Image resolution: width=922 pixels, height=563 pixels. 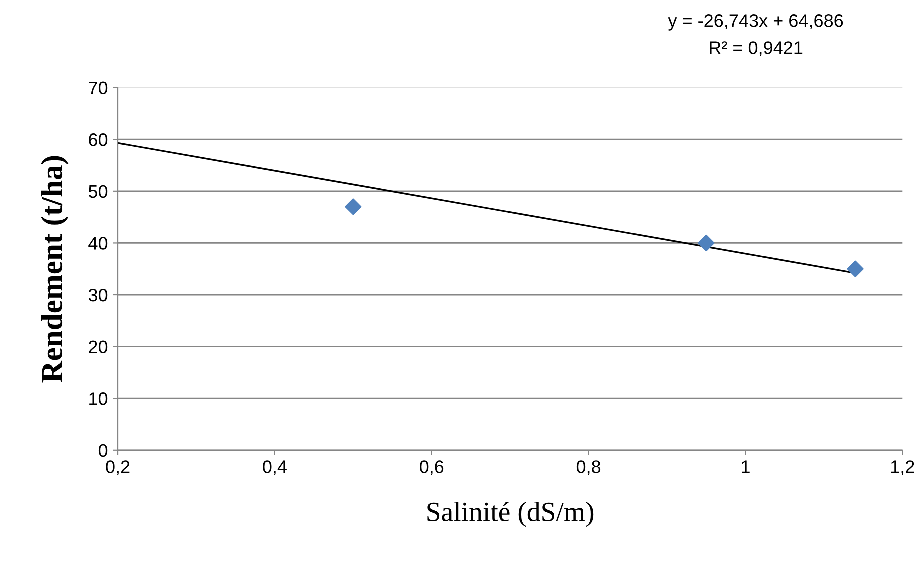 I want to click on x-tick-label: 0,6, so click(x=432, y=468).